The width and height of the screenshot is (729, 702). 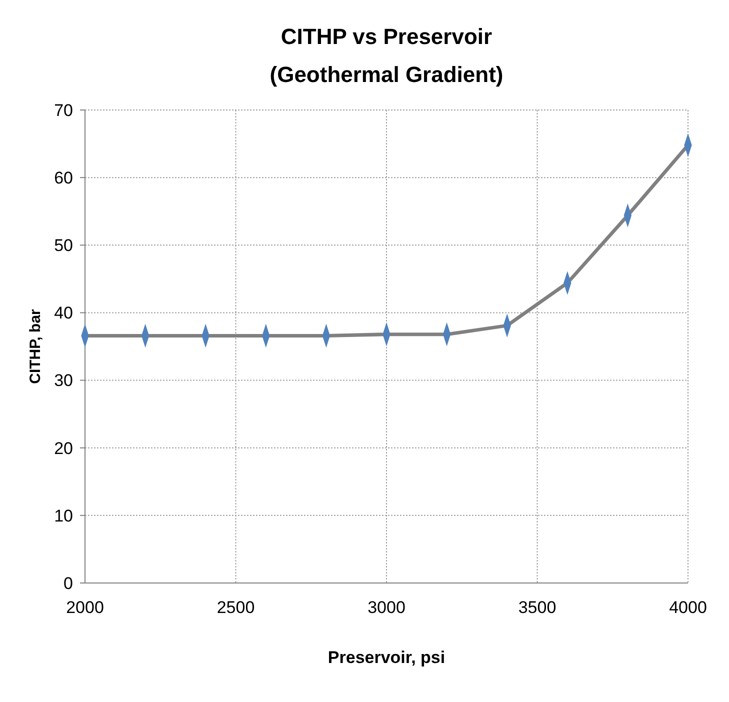 What do you see at coordinates (537, 607) in the screenshot?
I see `x-tick-label: 3500` at bounding box center [537, 607].